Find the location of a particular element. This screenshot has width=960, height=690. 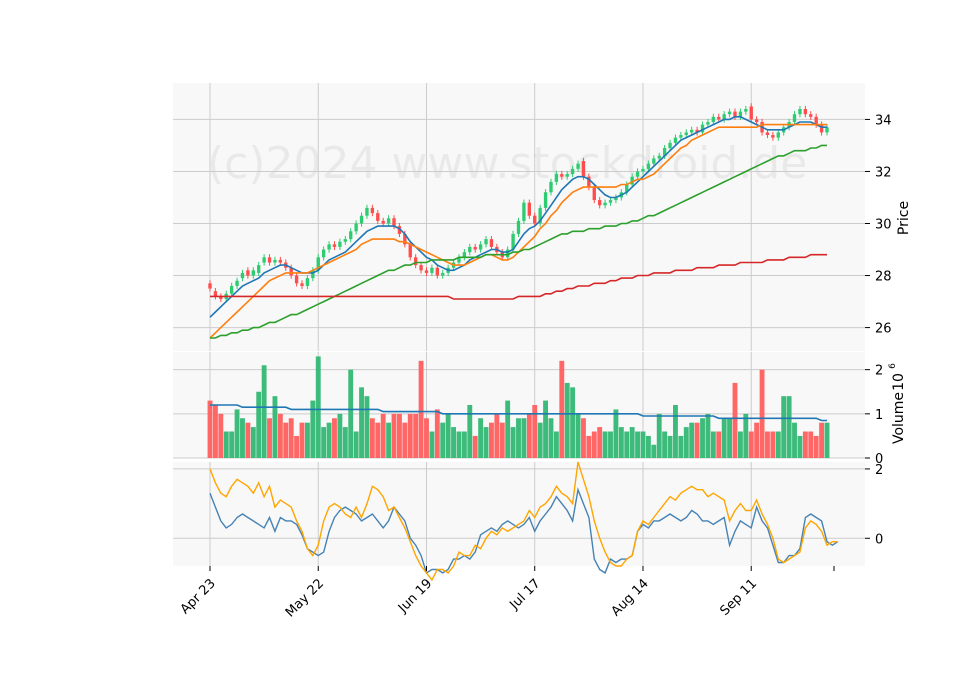

x-tick-label: Sep 11 is located at coordinates (738, 597).